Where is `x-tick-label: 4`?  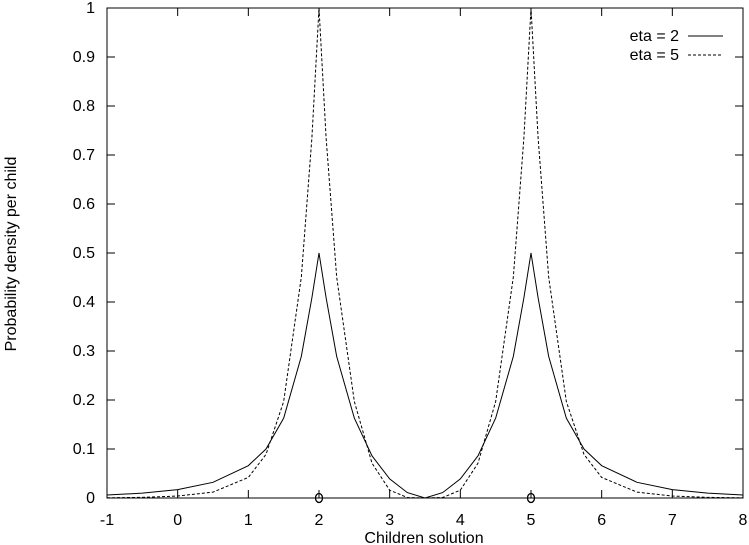 x-tick-label: 4 is located at coordinates (460, 520).